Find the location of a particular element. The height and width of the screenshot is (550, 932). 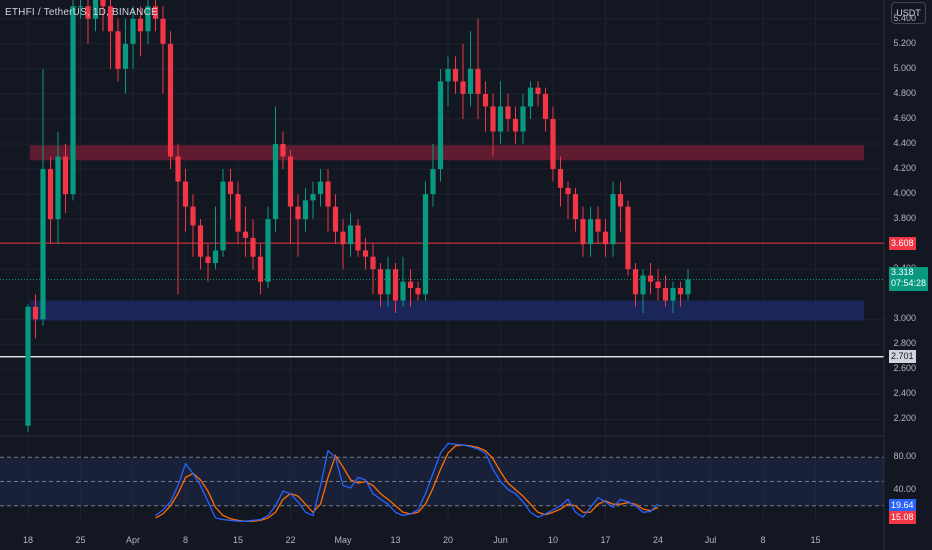

currency-button: USDT is located at coordinates (908, 13).